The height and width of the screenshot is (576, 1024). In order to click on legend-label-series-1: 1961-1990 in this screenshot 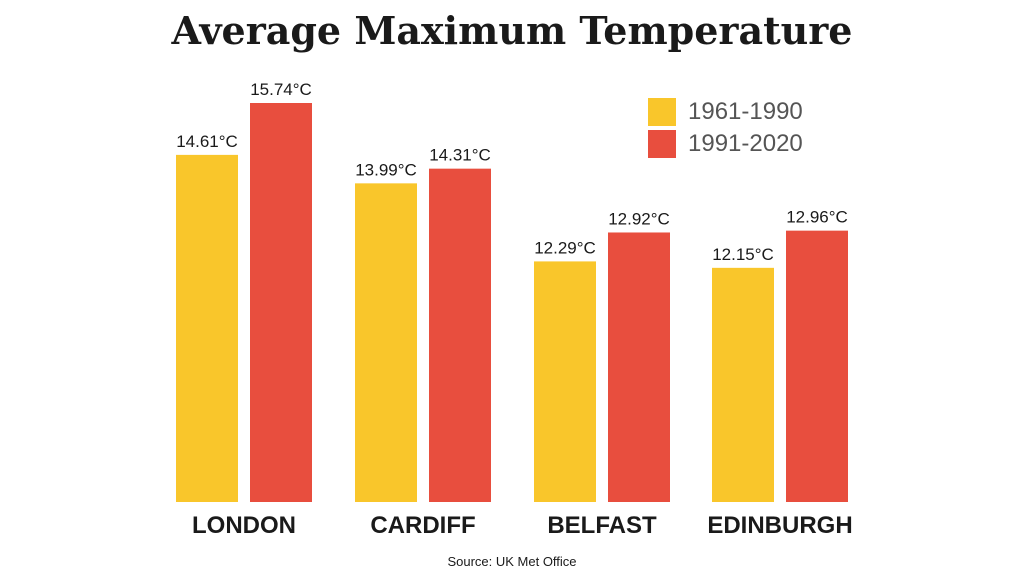, I will do `click(745, 111)`.